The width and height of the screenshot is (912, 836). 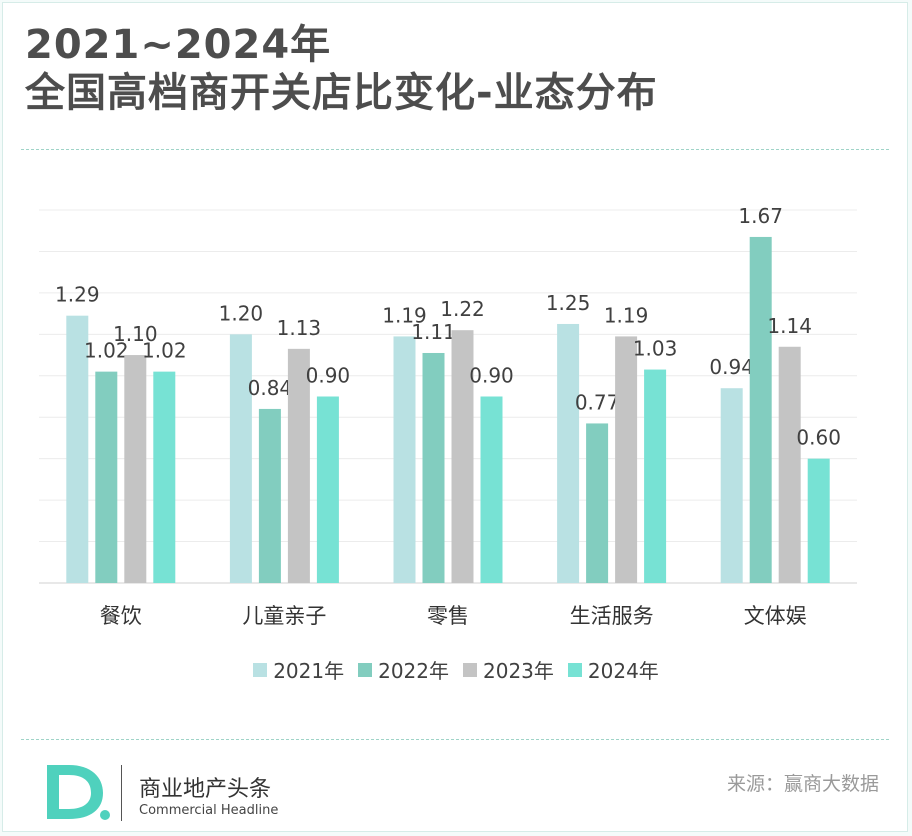 I want to click on data-label: 1.14, so click(x=789, y=326).